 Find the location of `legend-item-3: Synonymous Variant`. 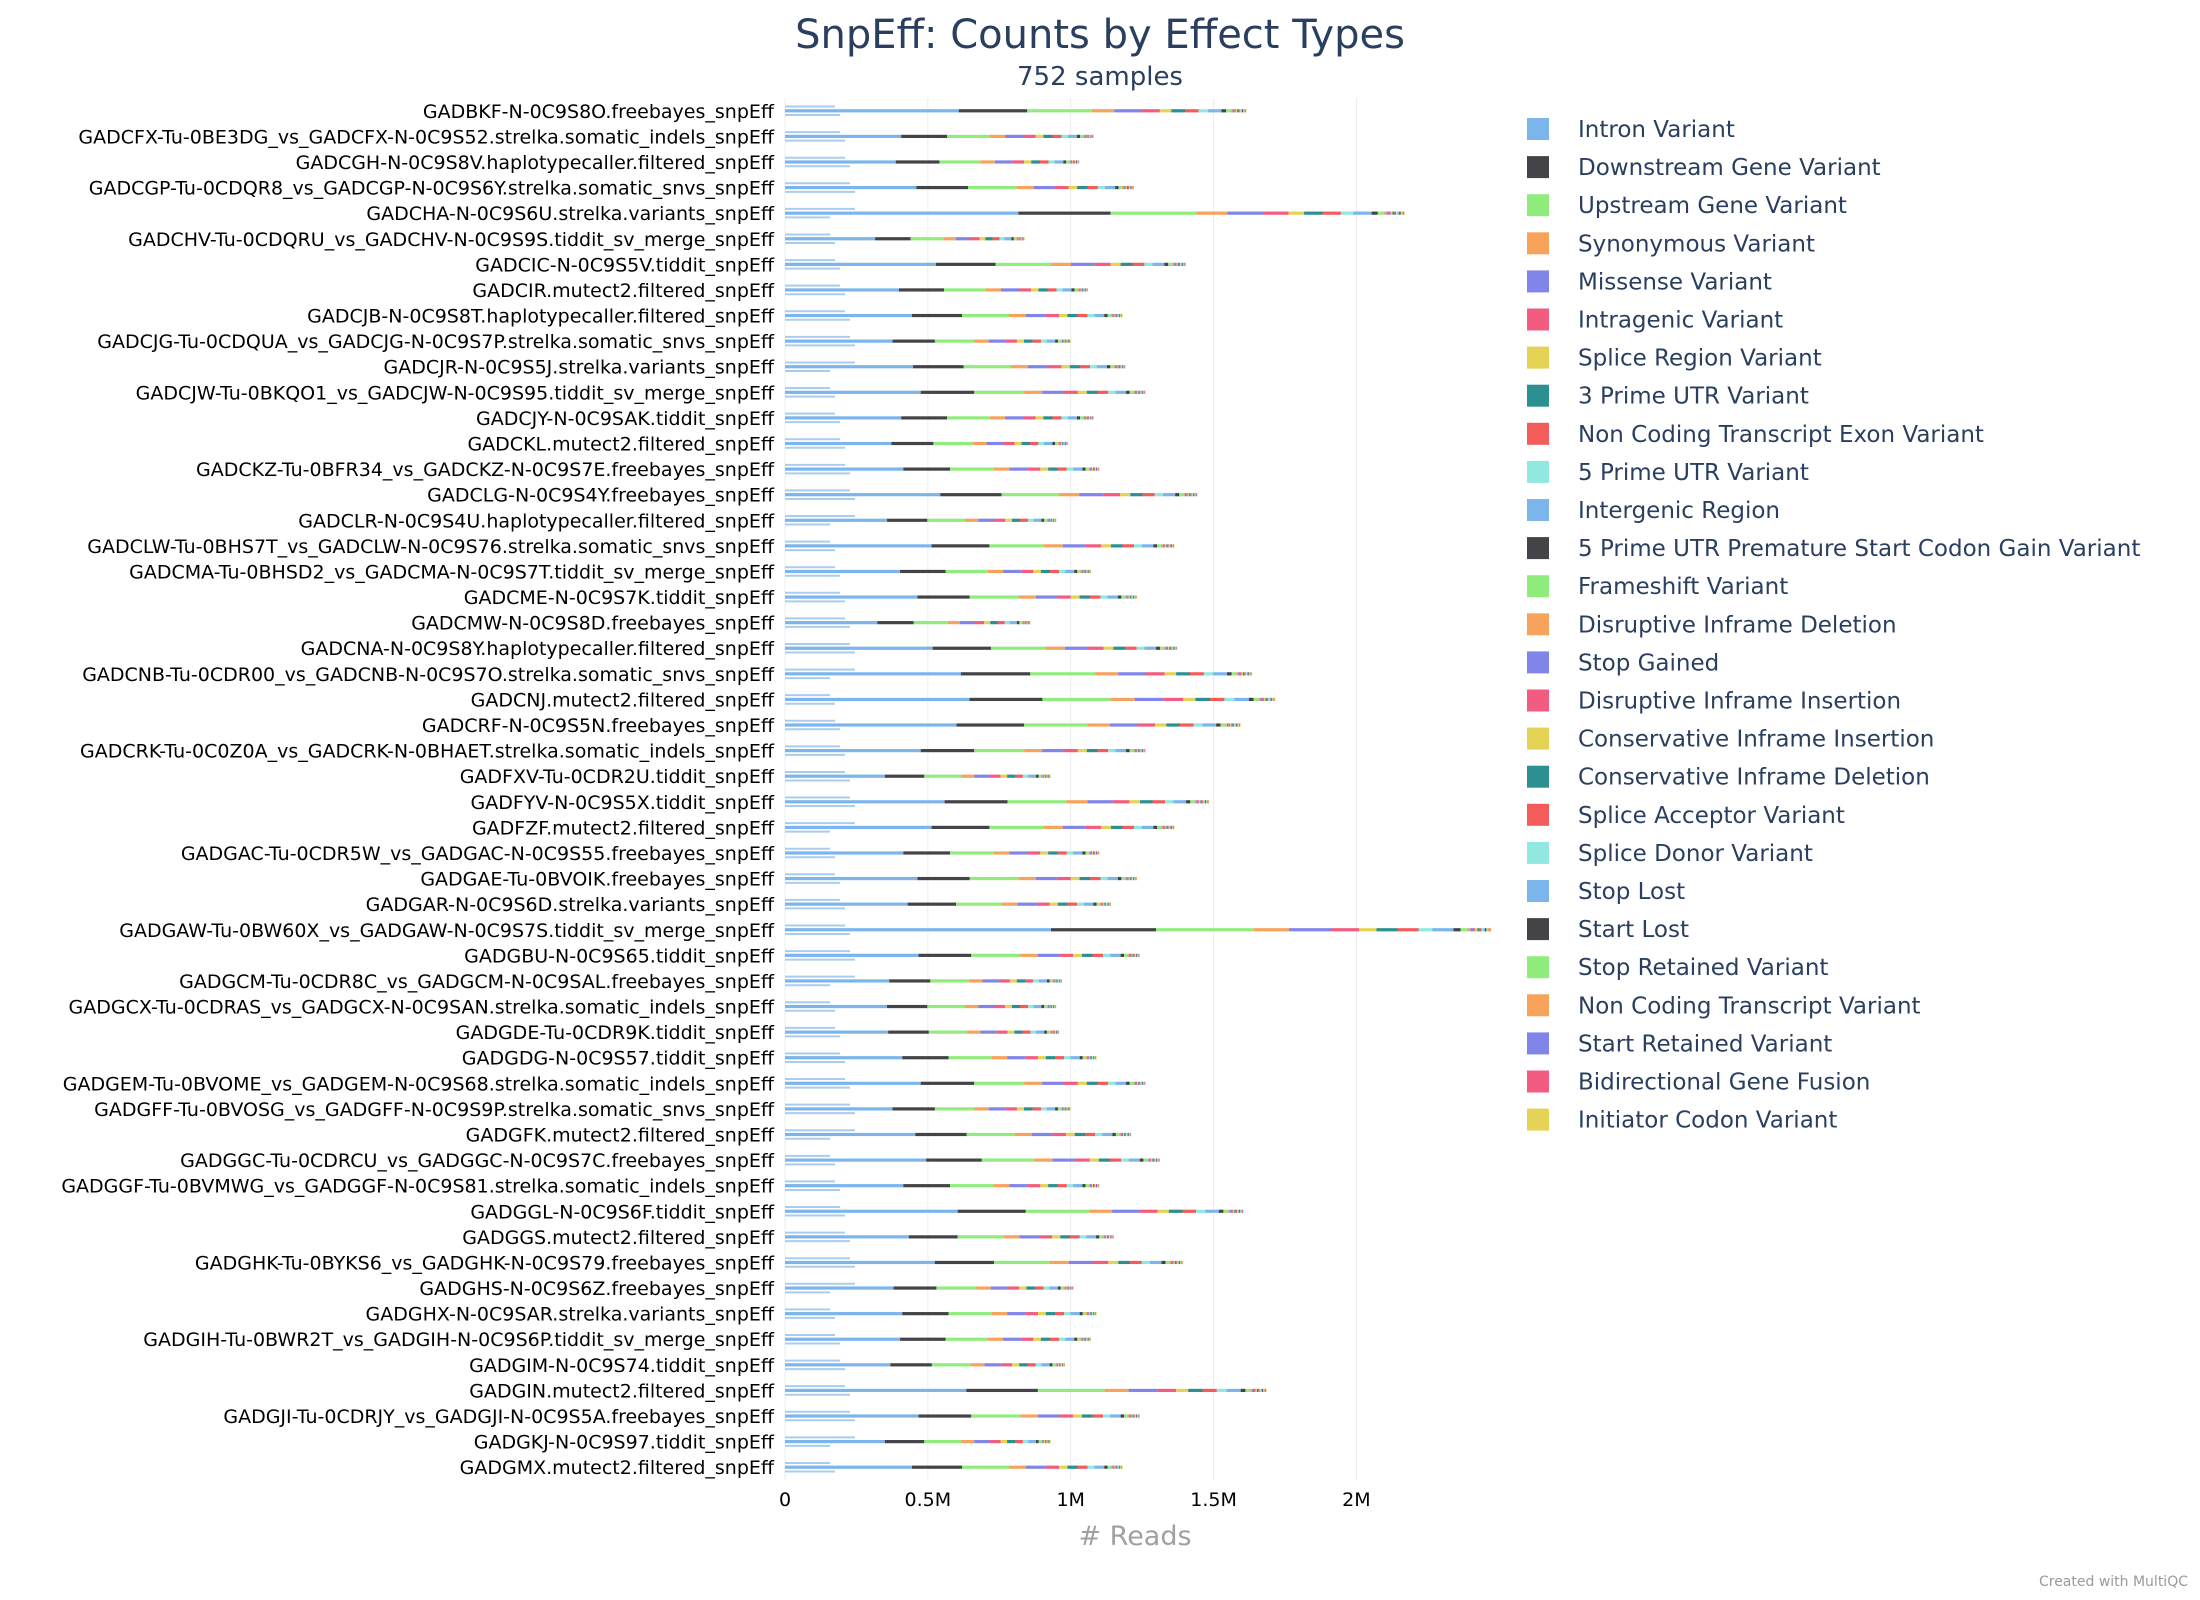

legend-item-3: Synonymous Variant is located at coordinates (1671, 244).